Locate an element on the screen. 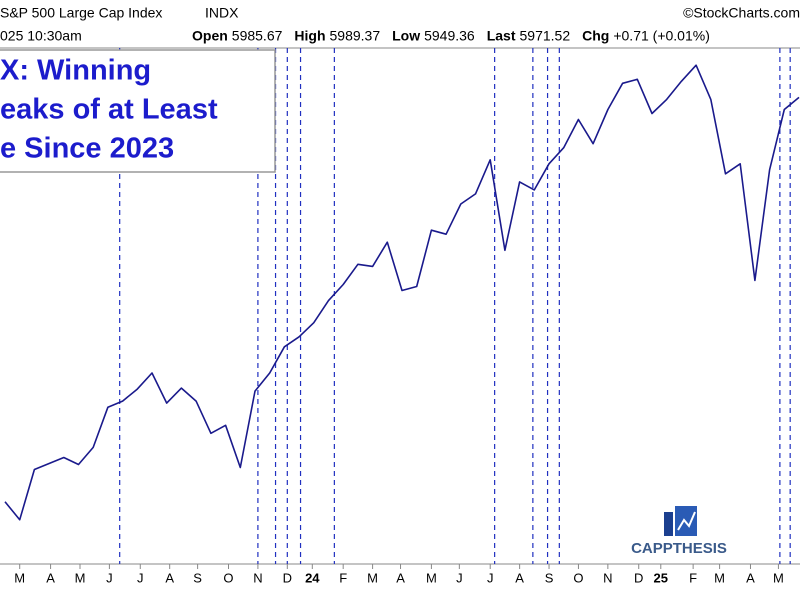 This screenshot has width=800, height=601. quote-label: Last is located at coordinates (501, 36).